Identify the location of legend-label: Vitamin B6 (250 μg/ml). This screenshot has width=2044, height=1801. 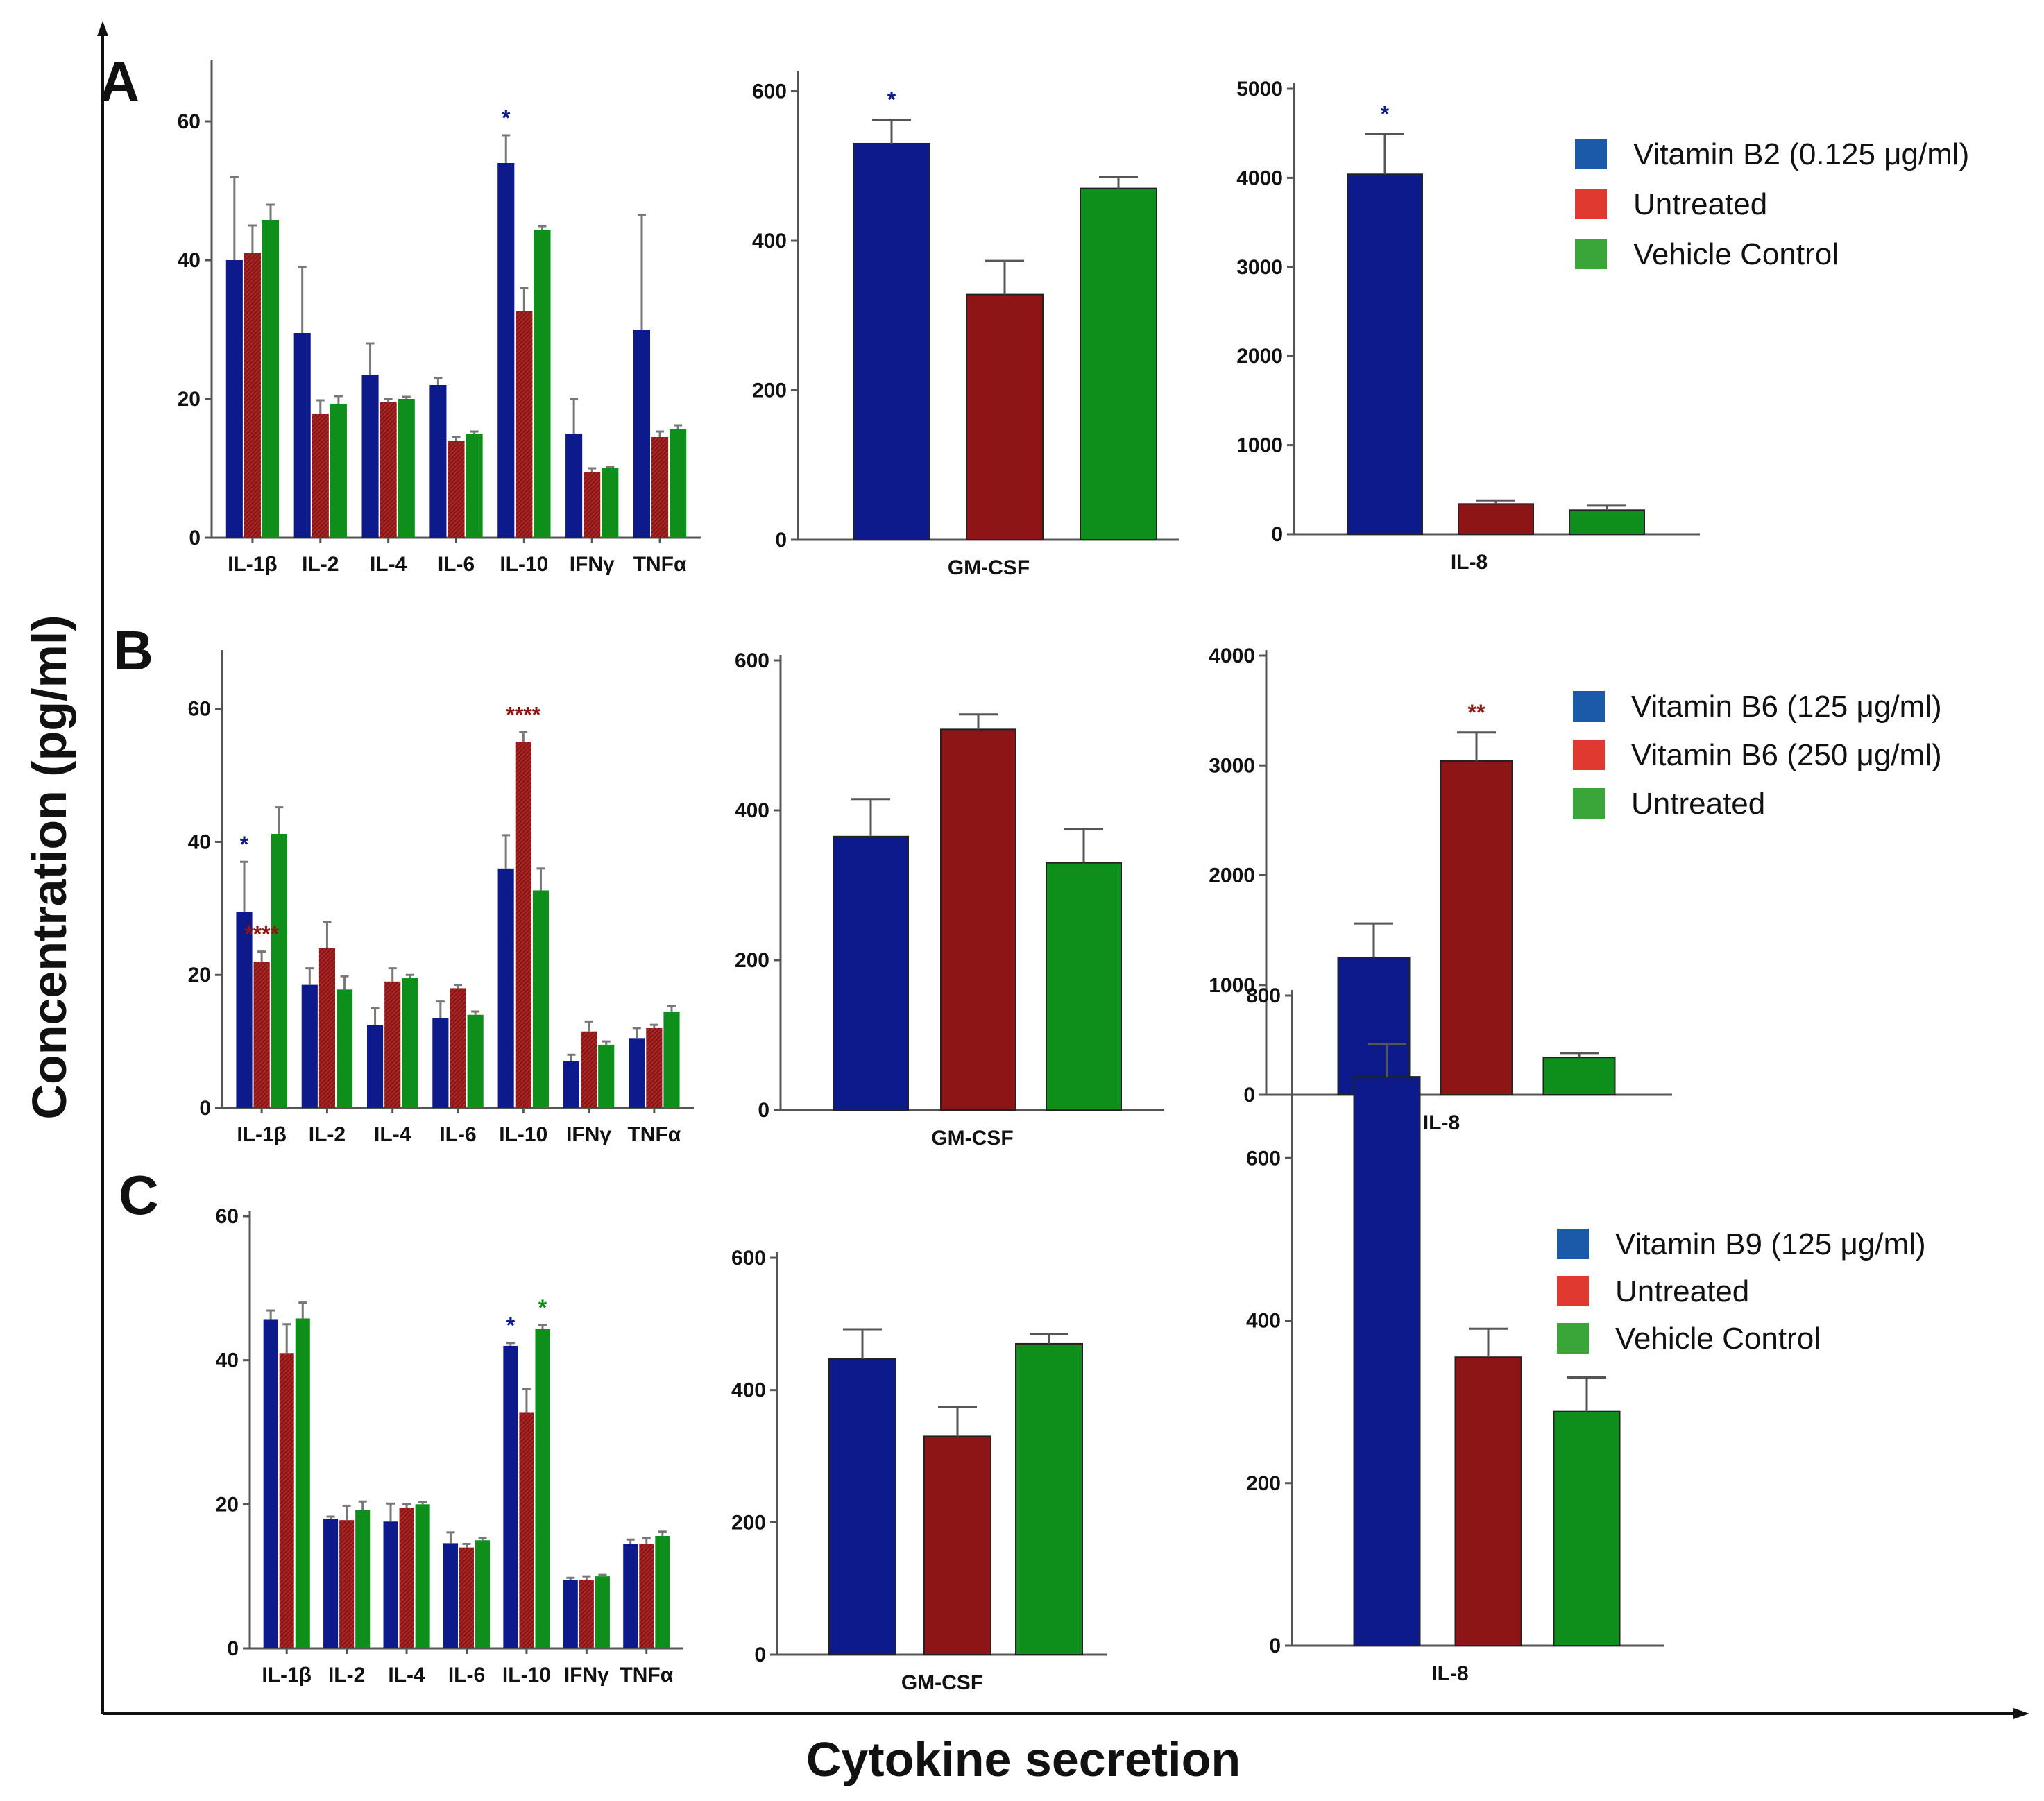
(1786, 755).